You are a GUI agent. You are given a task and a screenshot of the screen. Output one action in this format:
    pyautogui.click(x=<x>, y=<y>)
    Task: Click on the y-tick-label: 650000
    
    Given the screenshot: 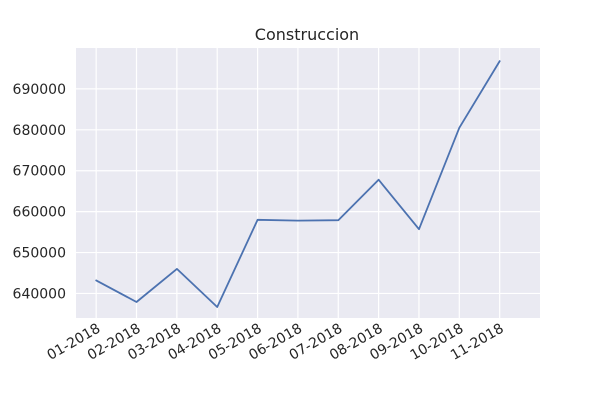 What is the action you would take?
    pyautogui.click(x=39, y=254)
    